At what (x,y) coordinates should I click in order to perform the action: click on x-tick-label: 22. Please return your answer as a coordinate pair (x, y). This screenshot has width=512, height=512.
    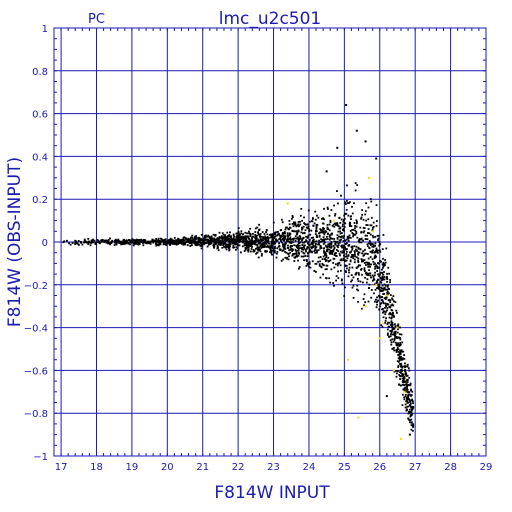
    Looking at the image, I should click on (238, 467).